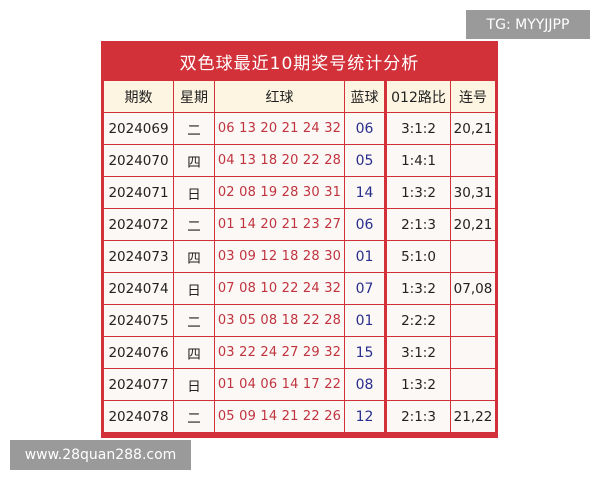 This screenshot has height=480, width=600. I want to click on table-row: 2024070 四 04 13 18 20 22 28 05 1:4:1, so click(299, 160).